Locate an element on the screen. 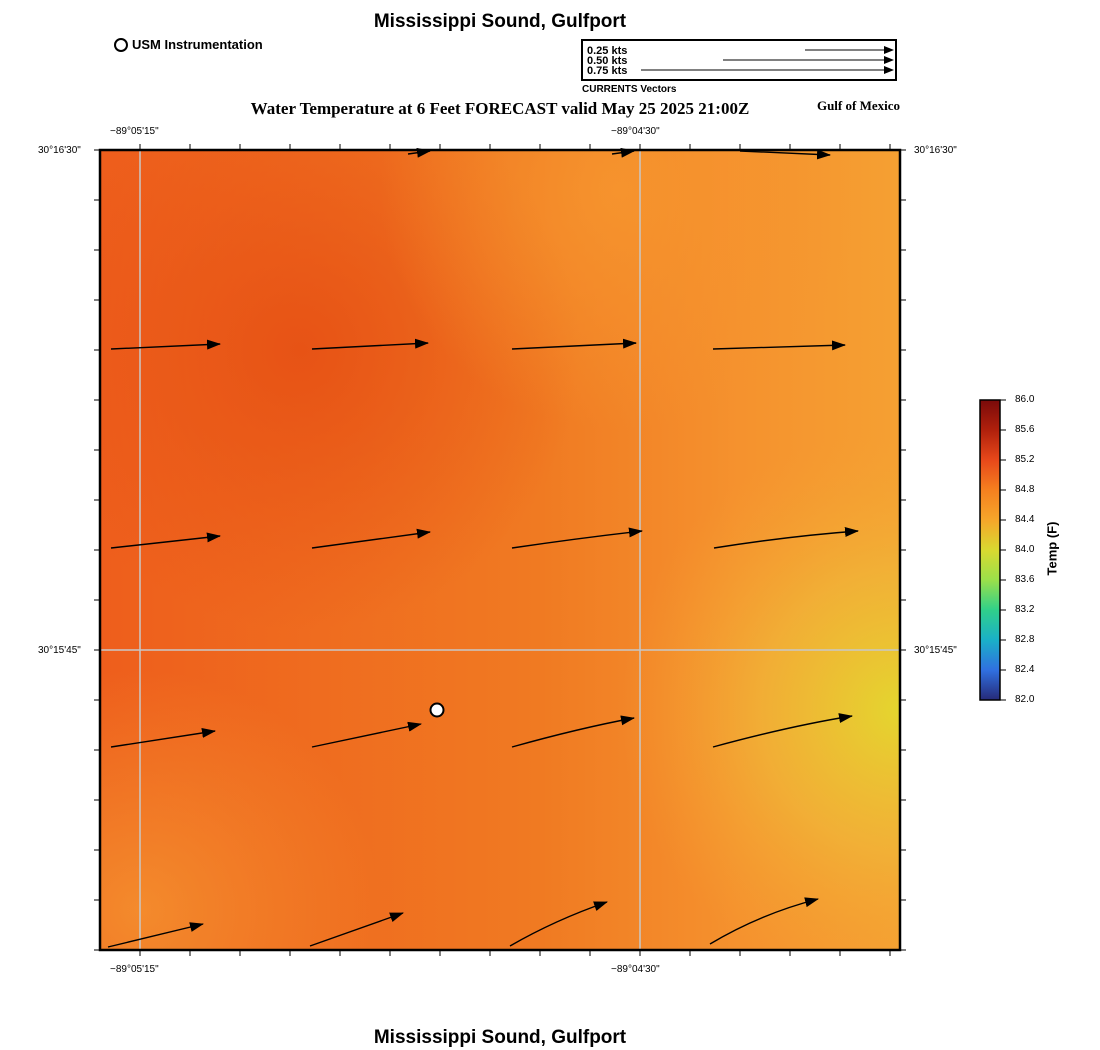 The image size is (1100, 1050). region-label: Gulf of Mexico is located at coordinates (858, 105).